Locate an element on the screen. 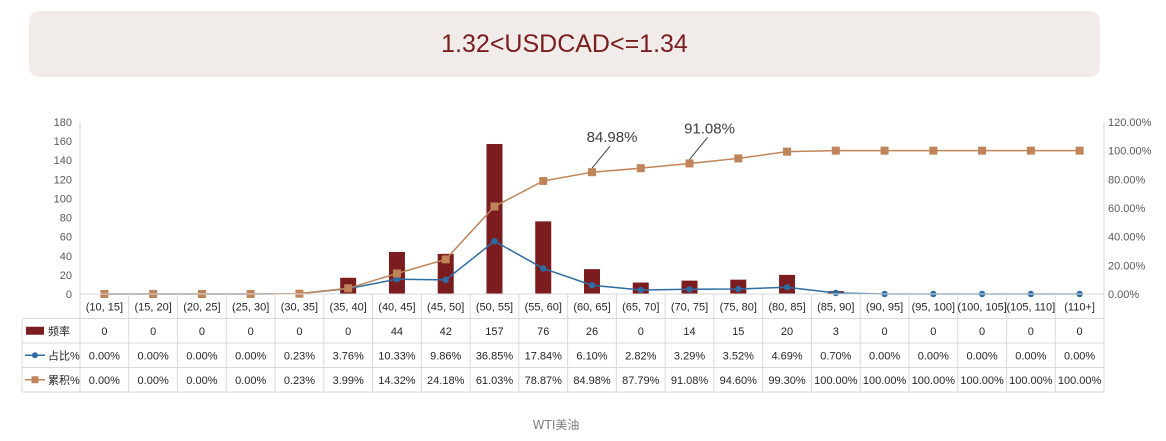  table-cell-value: 42 is located at coordinates (446, 332).